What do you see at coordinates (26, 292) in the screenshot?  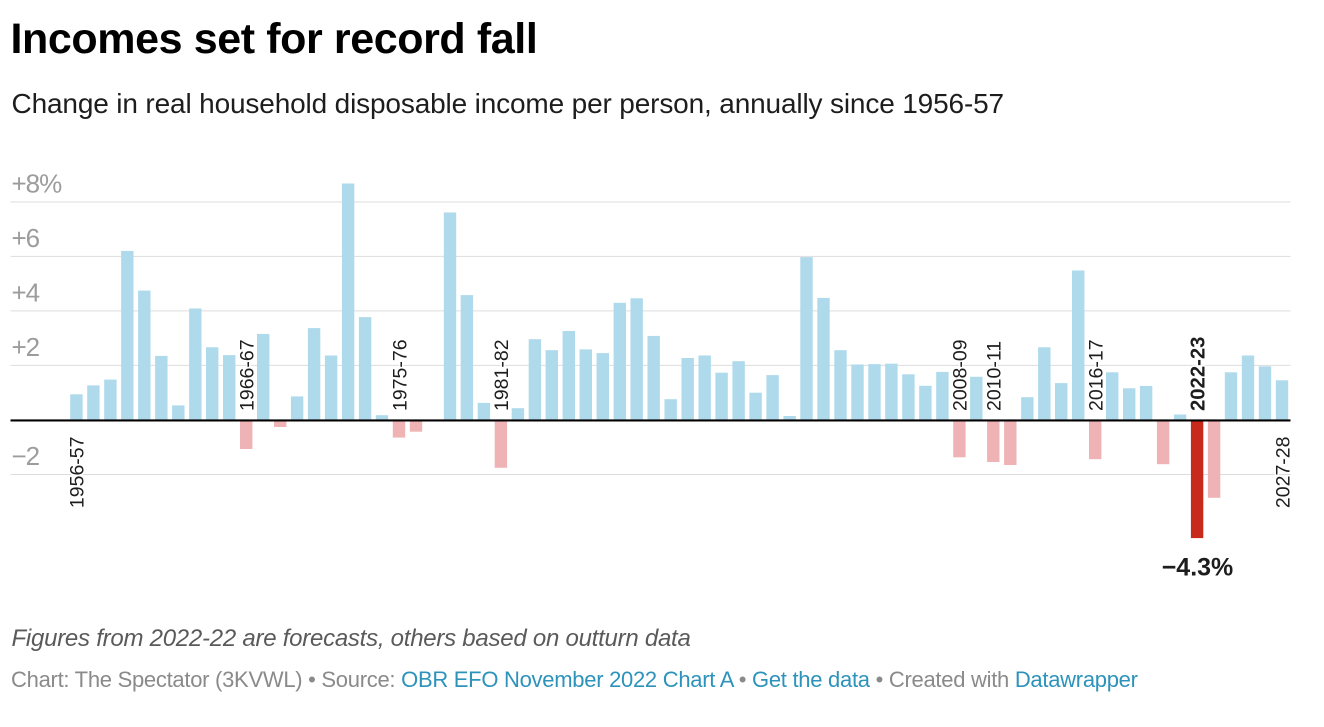 I see `svg-text: +4` at bounding box center [26, 292].